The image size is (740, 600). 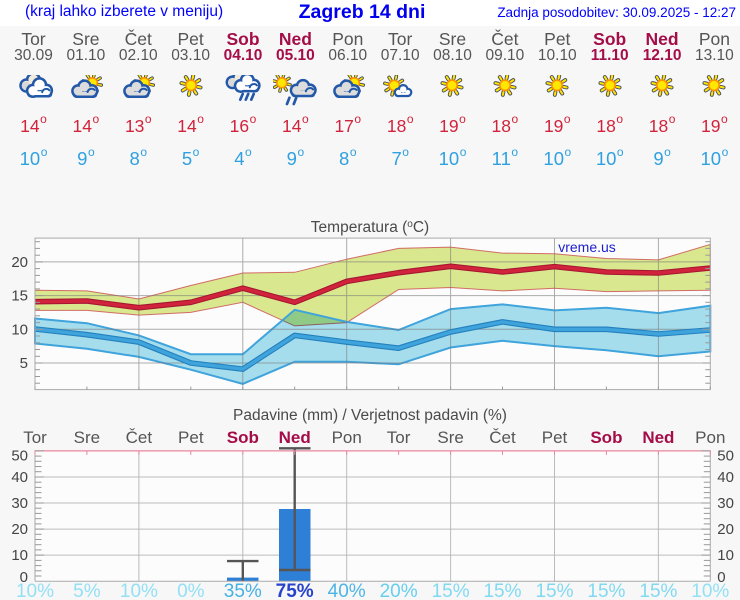 What do you see at coordinates (243, 590) in the screenshot?
I see `svg-text: 35%` at bounding box center [243, 590].